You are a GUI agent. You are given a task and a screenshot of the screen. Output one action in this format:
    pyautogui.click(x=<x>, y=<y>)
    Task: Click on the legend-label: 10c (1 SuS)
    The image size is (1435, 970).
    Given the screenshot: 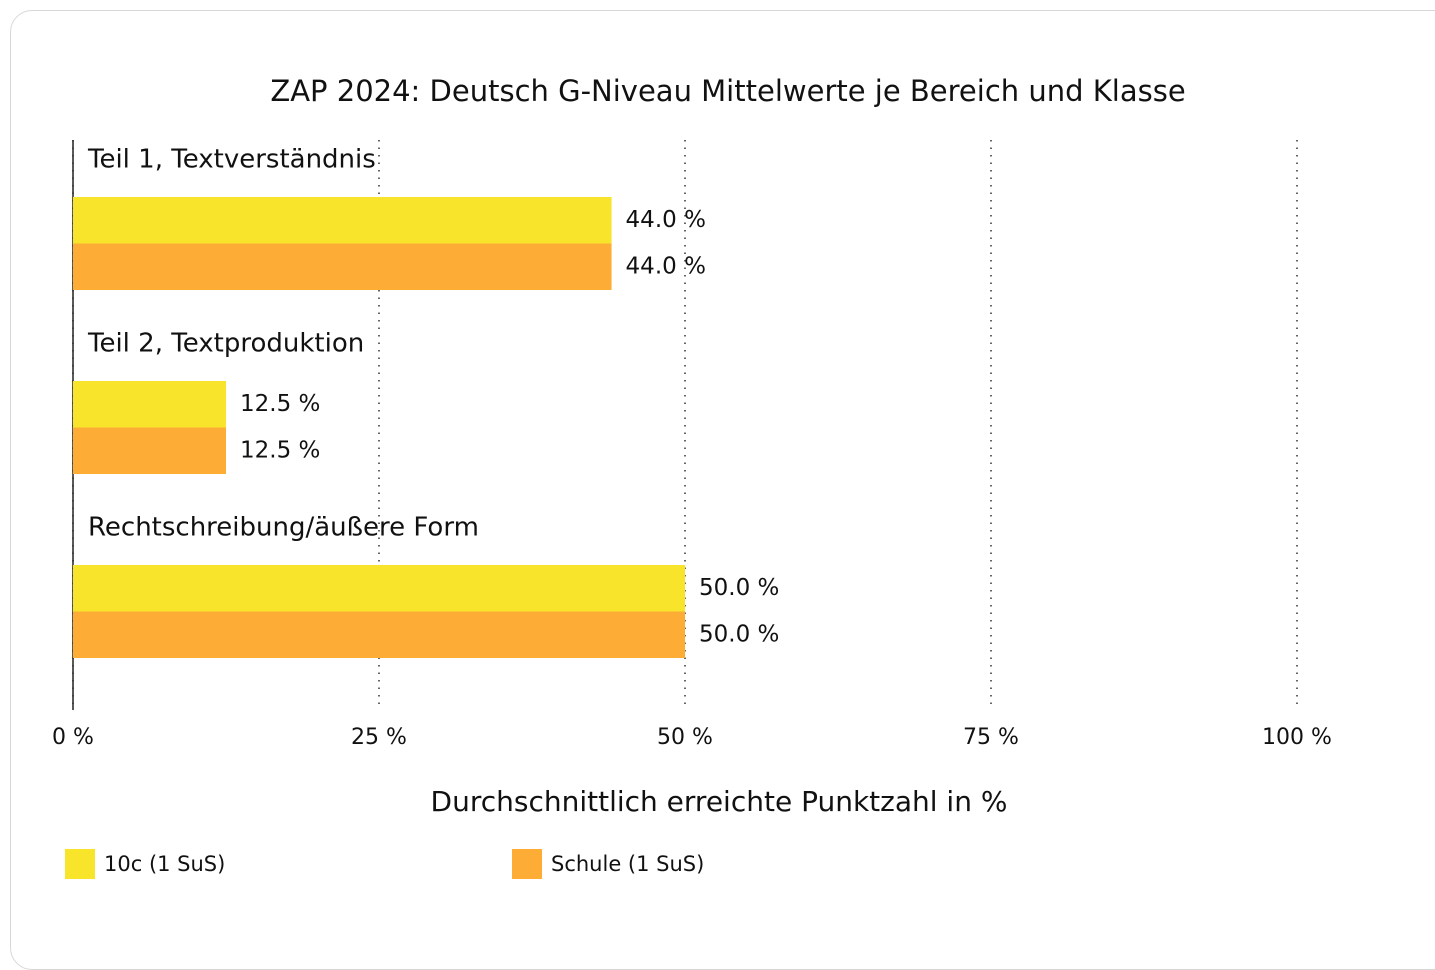 What is the action you would take?
    pyautogui.click(x=164, y=864)
    